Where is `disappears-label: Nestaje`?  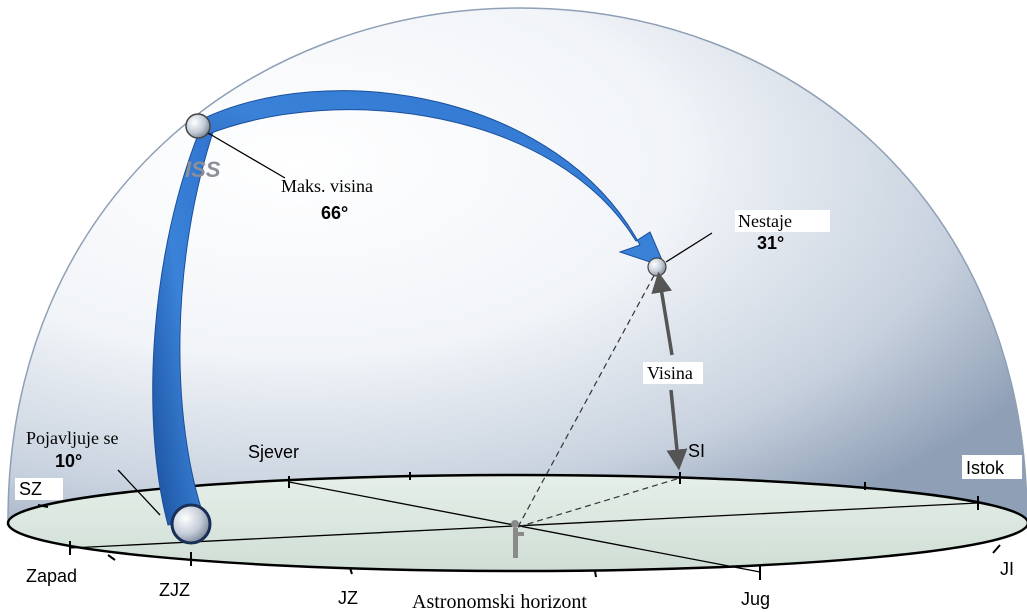 disappears-label: Nestaje is located at coordinates (765, 221).